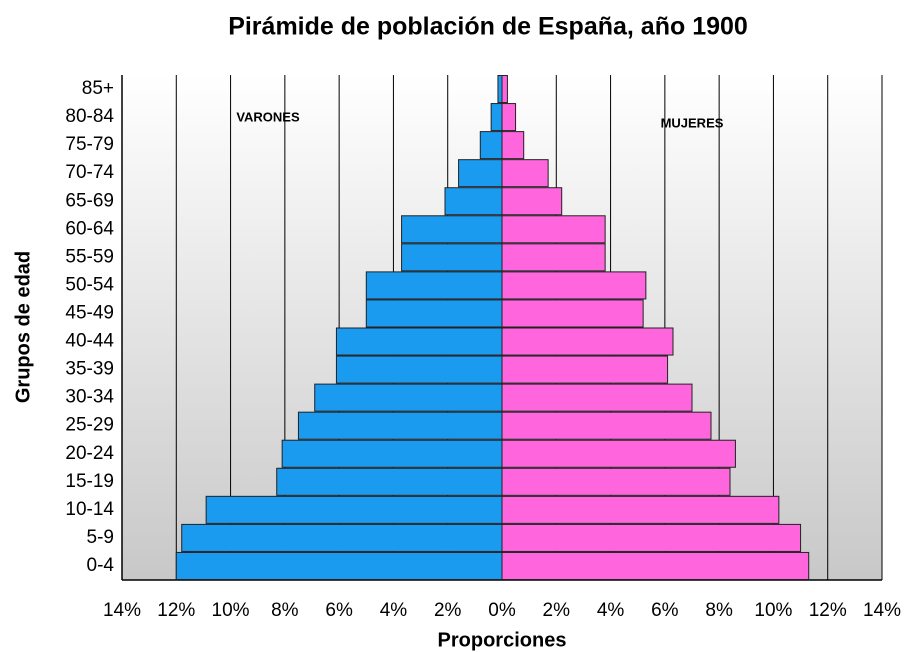 This screenshot has width=907, height=652. Describe the element at coordinates (89, 116) in the screenshot. I see `y-tick-label: 80-84` at that location.